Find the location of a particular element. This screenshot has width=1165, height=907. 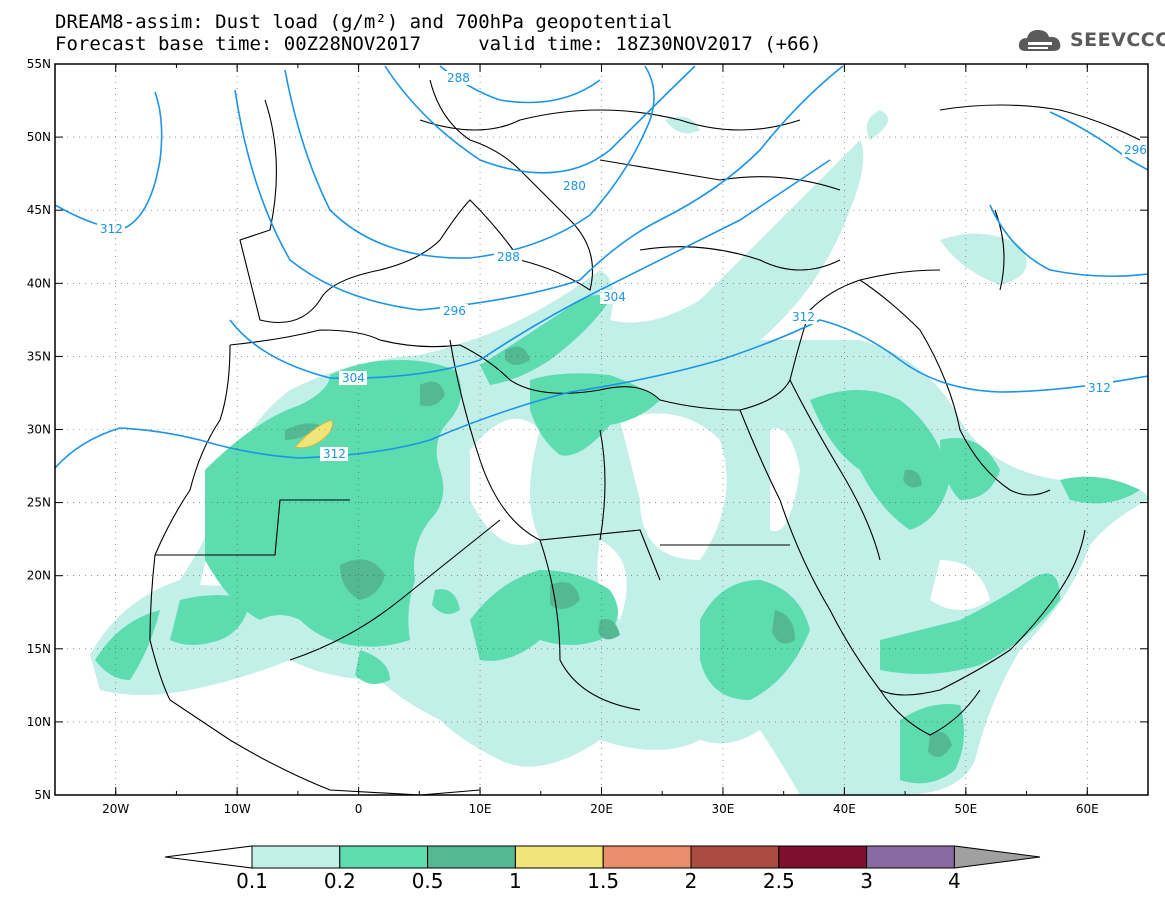

lon-label: 30E is located at coordinates (723, 809).